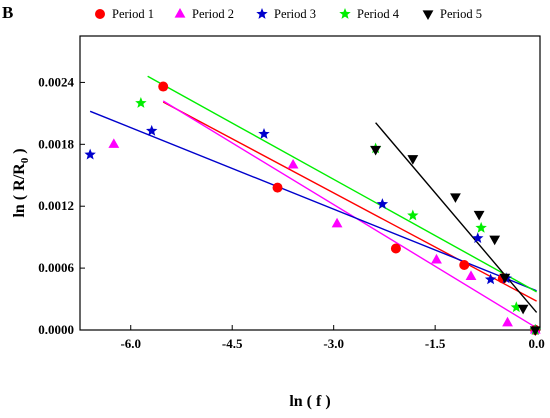  I want to click on x-axis-ticks: -6.0 -4.5 -3.0 -1.5 0.0, so click(332, 338).